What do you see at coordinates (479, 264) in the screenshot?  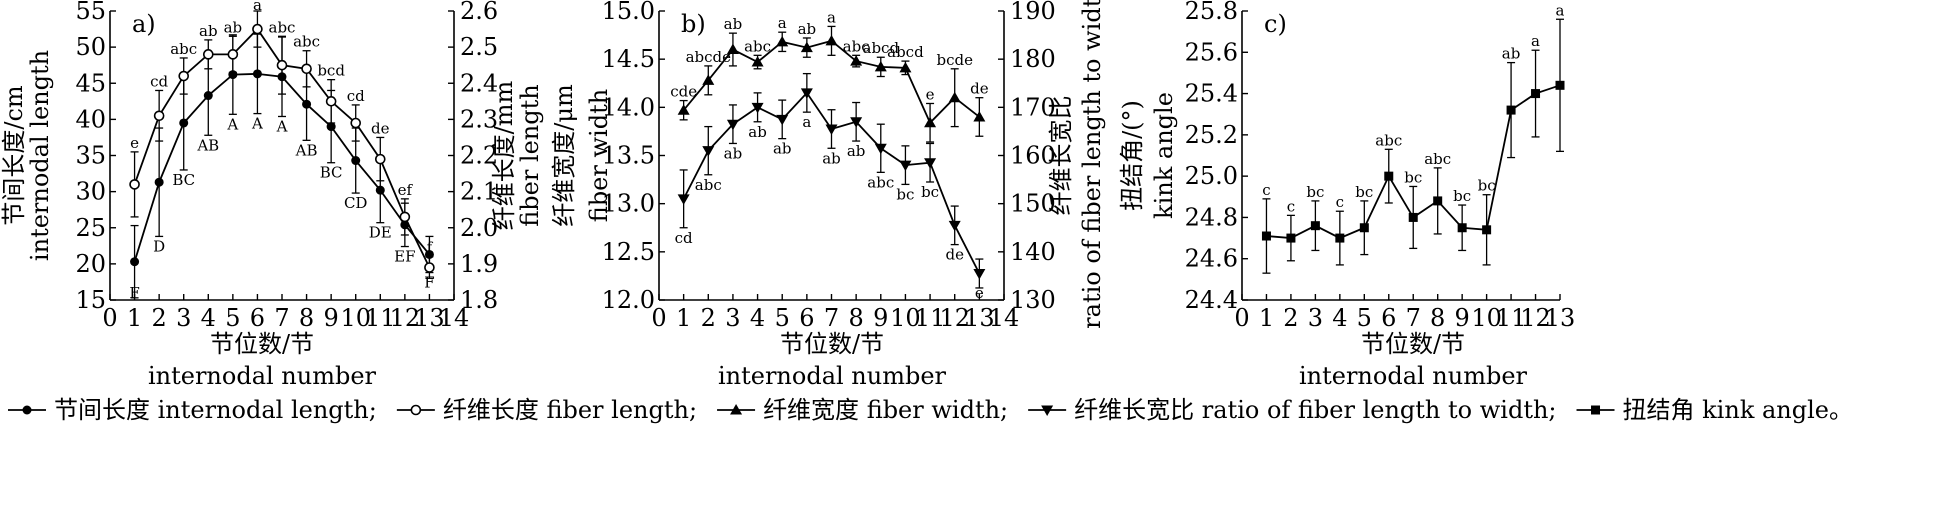 I see `y2-tick-label: 1.9` at bounding box center [479, 264].